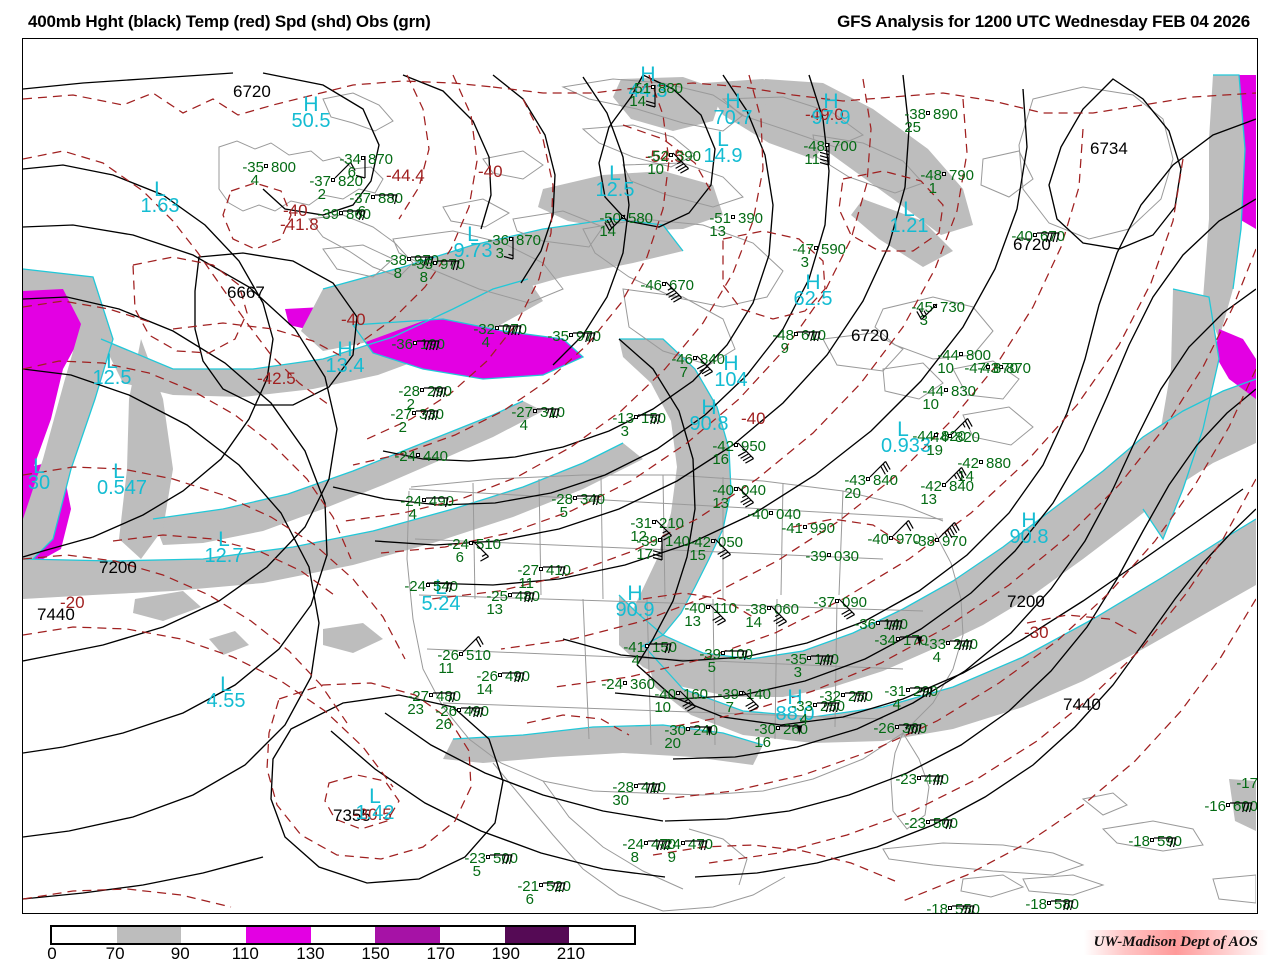 This screenshot has height=964, width=1280. What do you see at coordinates (72, 602) in the screenshot?
I see `temperature-contour-label: -20` at bounding box center [72, 602].